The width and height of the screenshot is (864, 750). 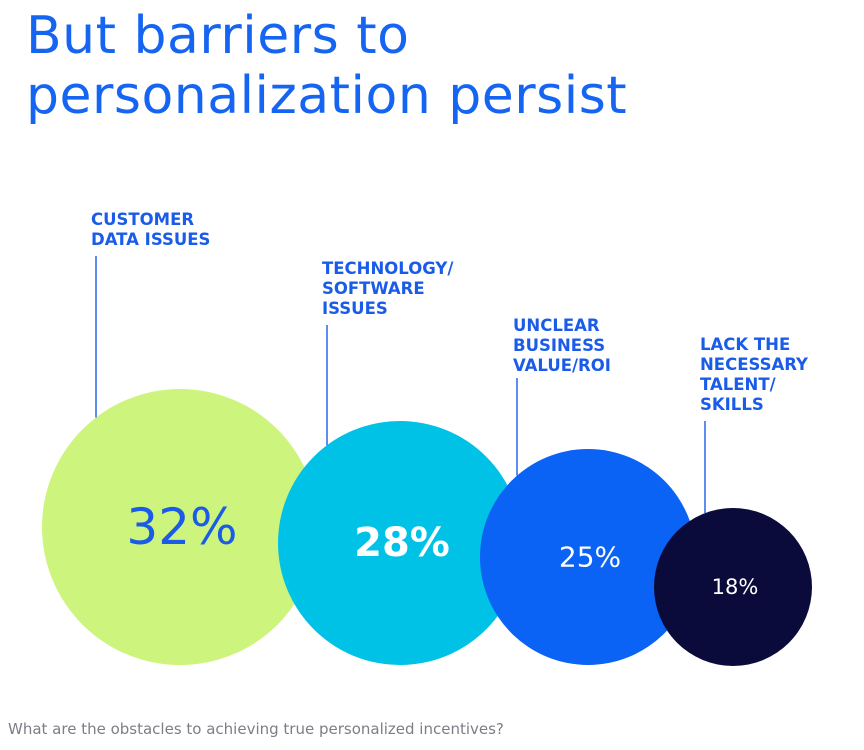 What do you see at coordinates (559, 345) in the screenshot?
I see `category-label-line: BUSINESS` at bounding box center [559, 345].